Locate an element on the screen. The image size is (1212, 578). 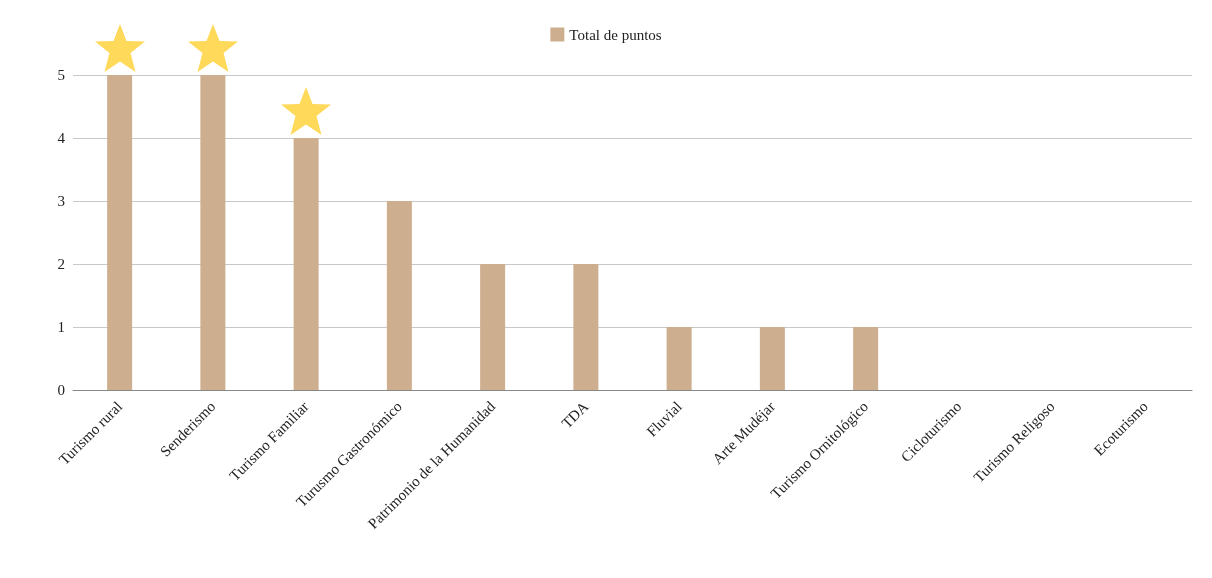
y-tick-label: 0 is located at coordinates (61, 390).